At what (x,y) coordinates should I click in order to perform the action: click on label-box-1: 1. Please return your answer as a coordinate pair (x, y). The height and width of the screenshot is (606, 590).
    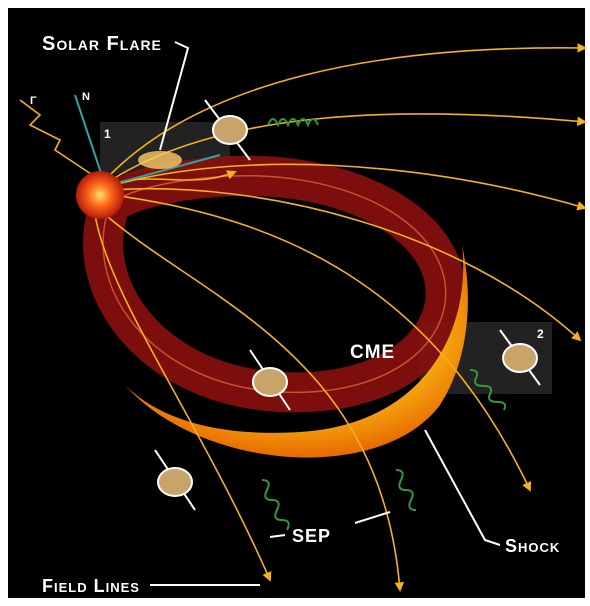
    Looking at the image, I should click on (108, 134).